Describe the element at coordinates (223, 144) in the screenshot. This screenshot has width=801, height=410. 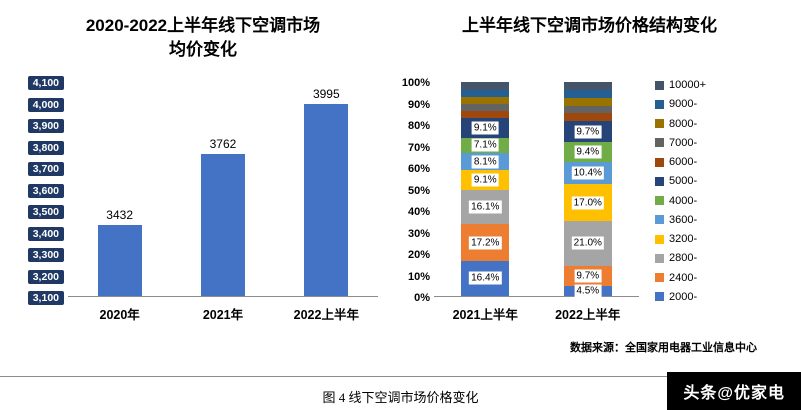
I see `bar-value-label: 3762` at that location.